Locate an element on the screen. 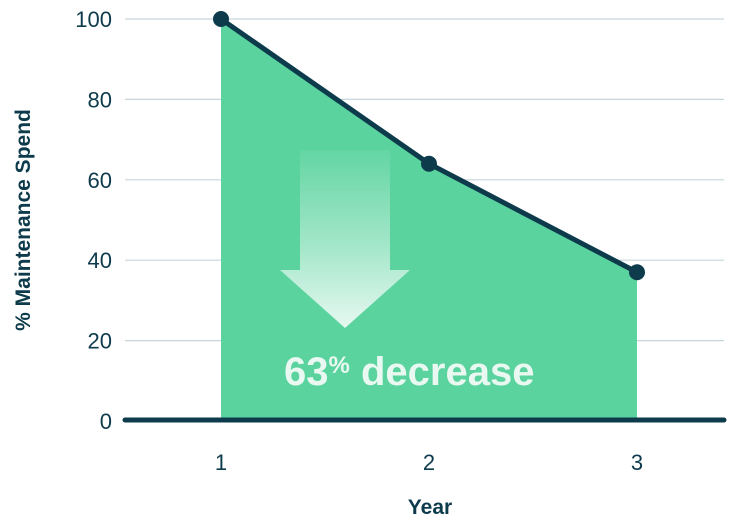 This screenshot has width=738, height=526. y-tick-label-40: 40 is located at coordinates (100, 260).